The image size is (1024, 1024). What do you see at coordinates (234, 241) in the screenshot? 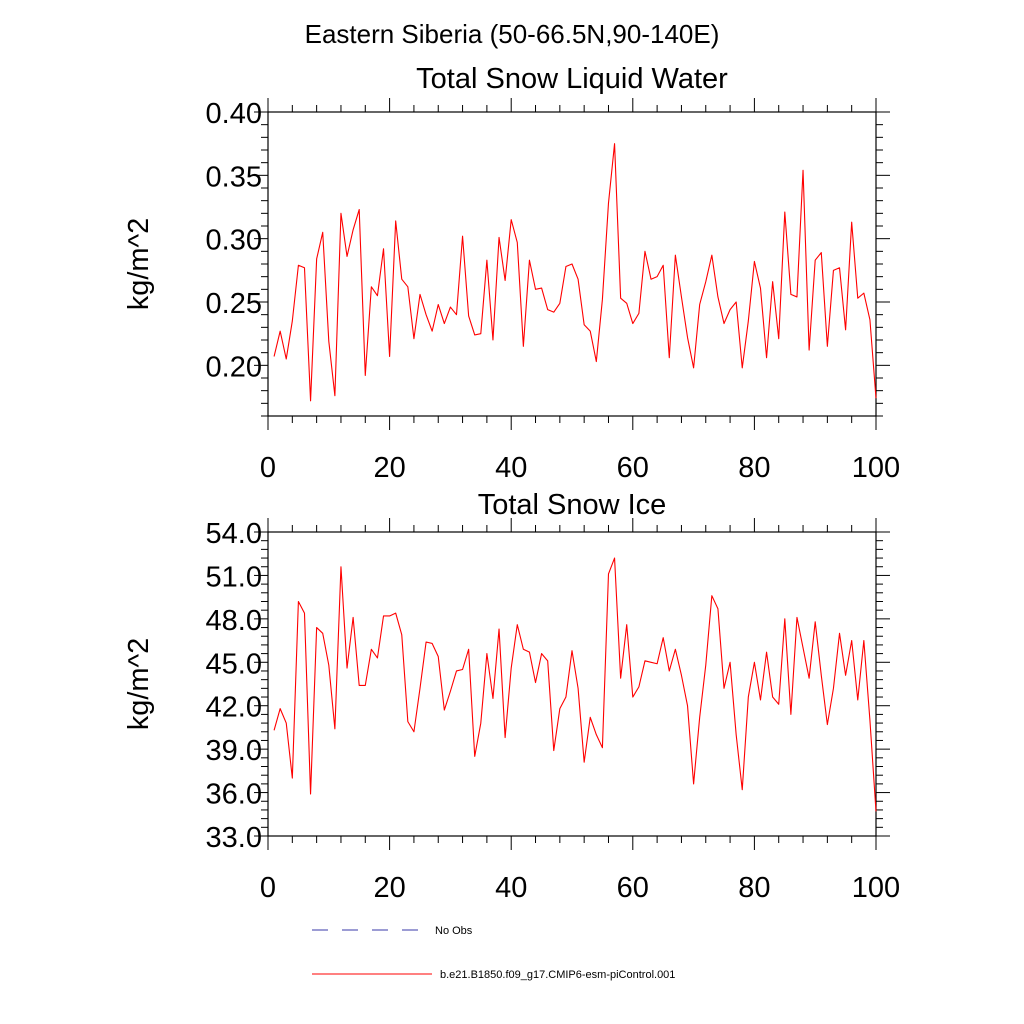
I see `y-tick-label: 0.30` at bounding box center [234, 241].